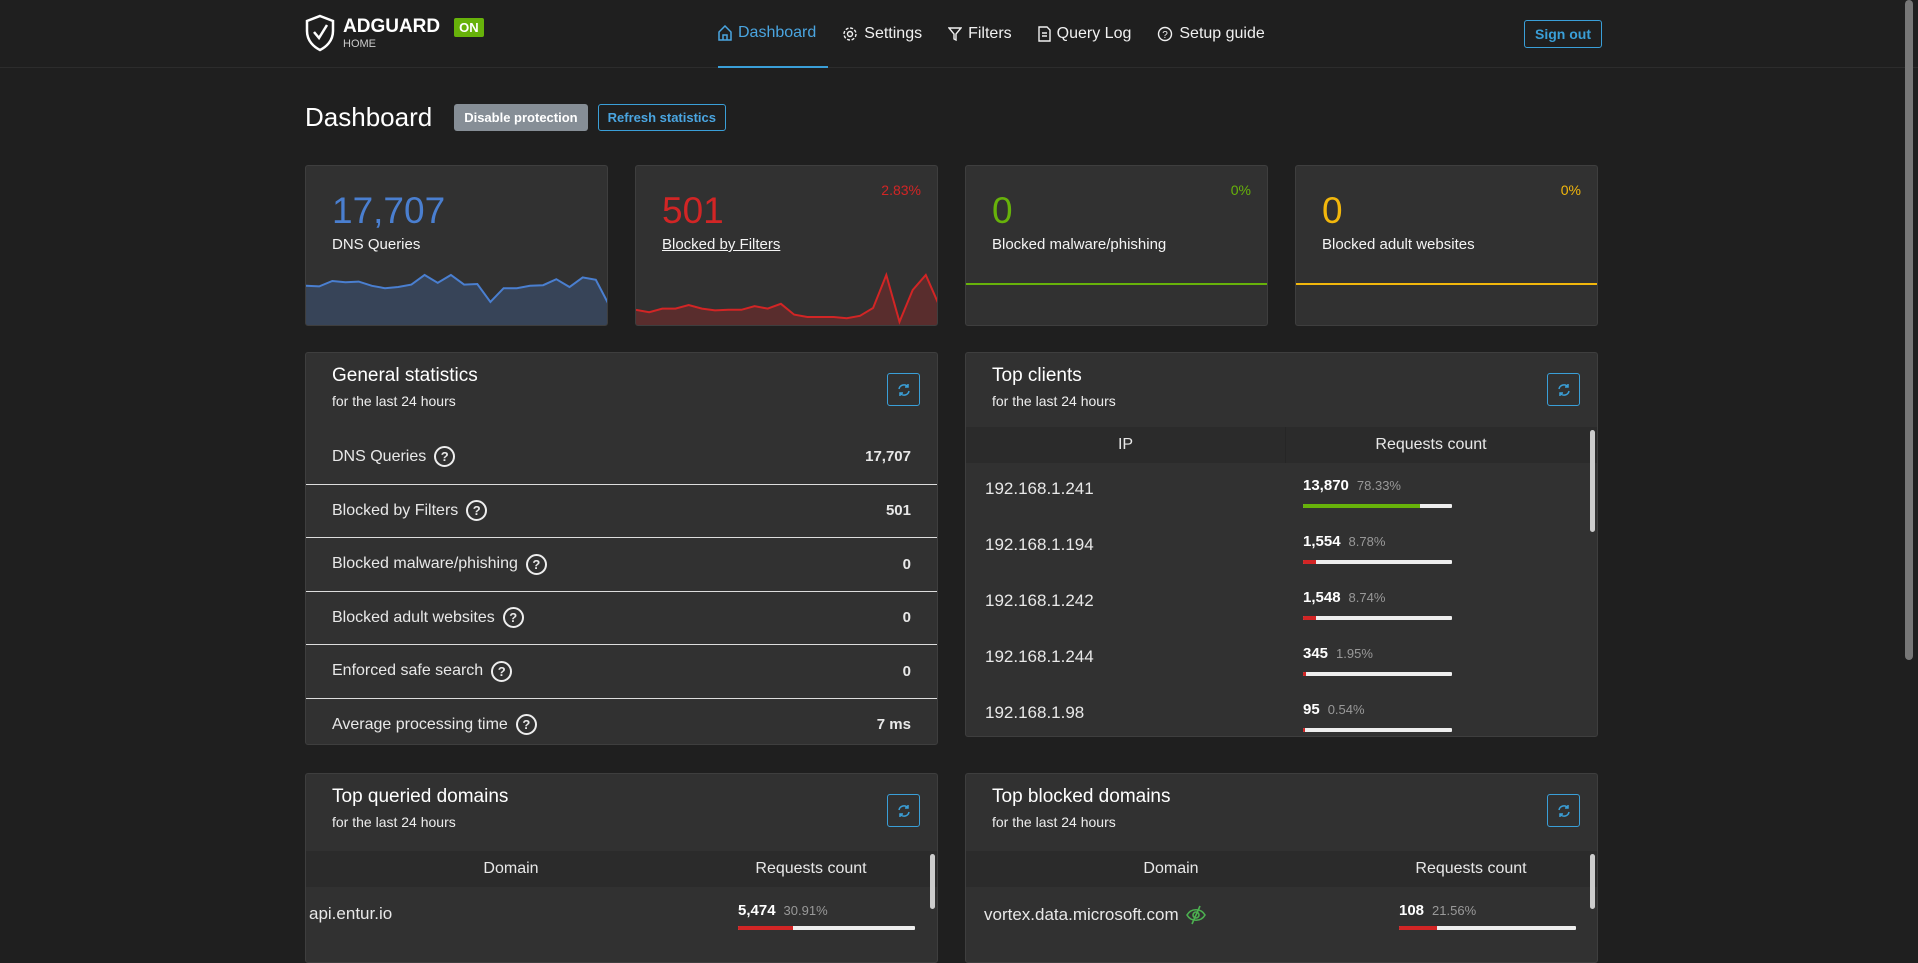 The image size is (1918, 963). Describe the element at coordinates (1035, 712) in the screenshot. I see `client-ip: 192.168.1.98` at that location.